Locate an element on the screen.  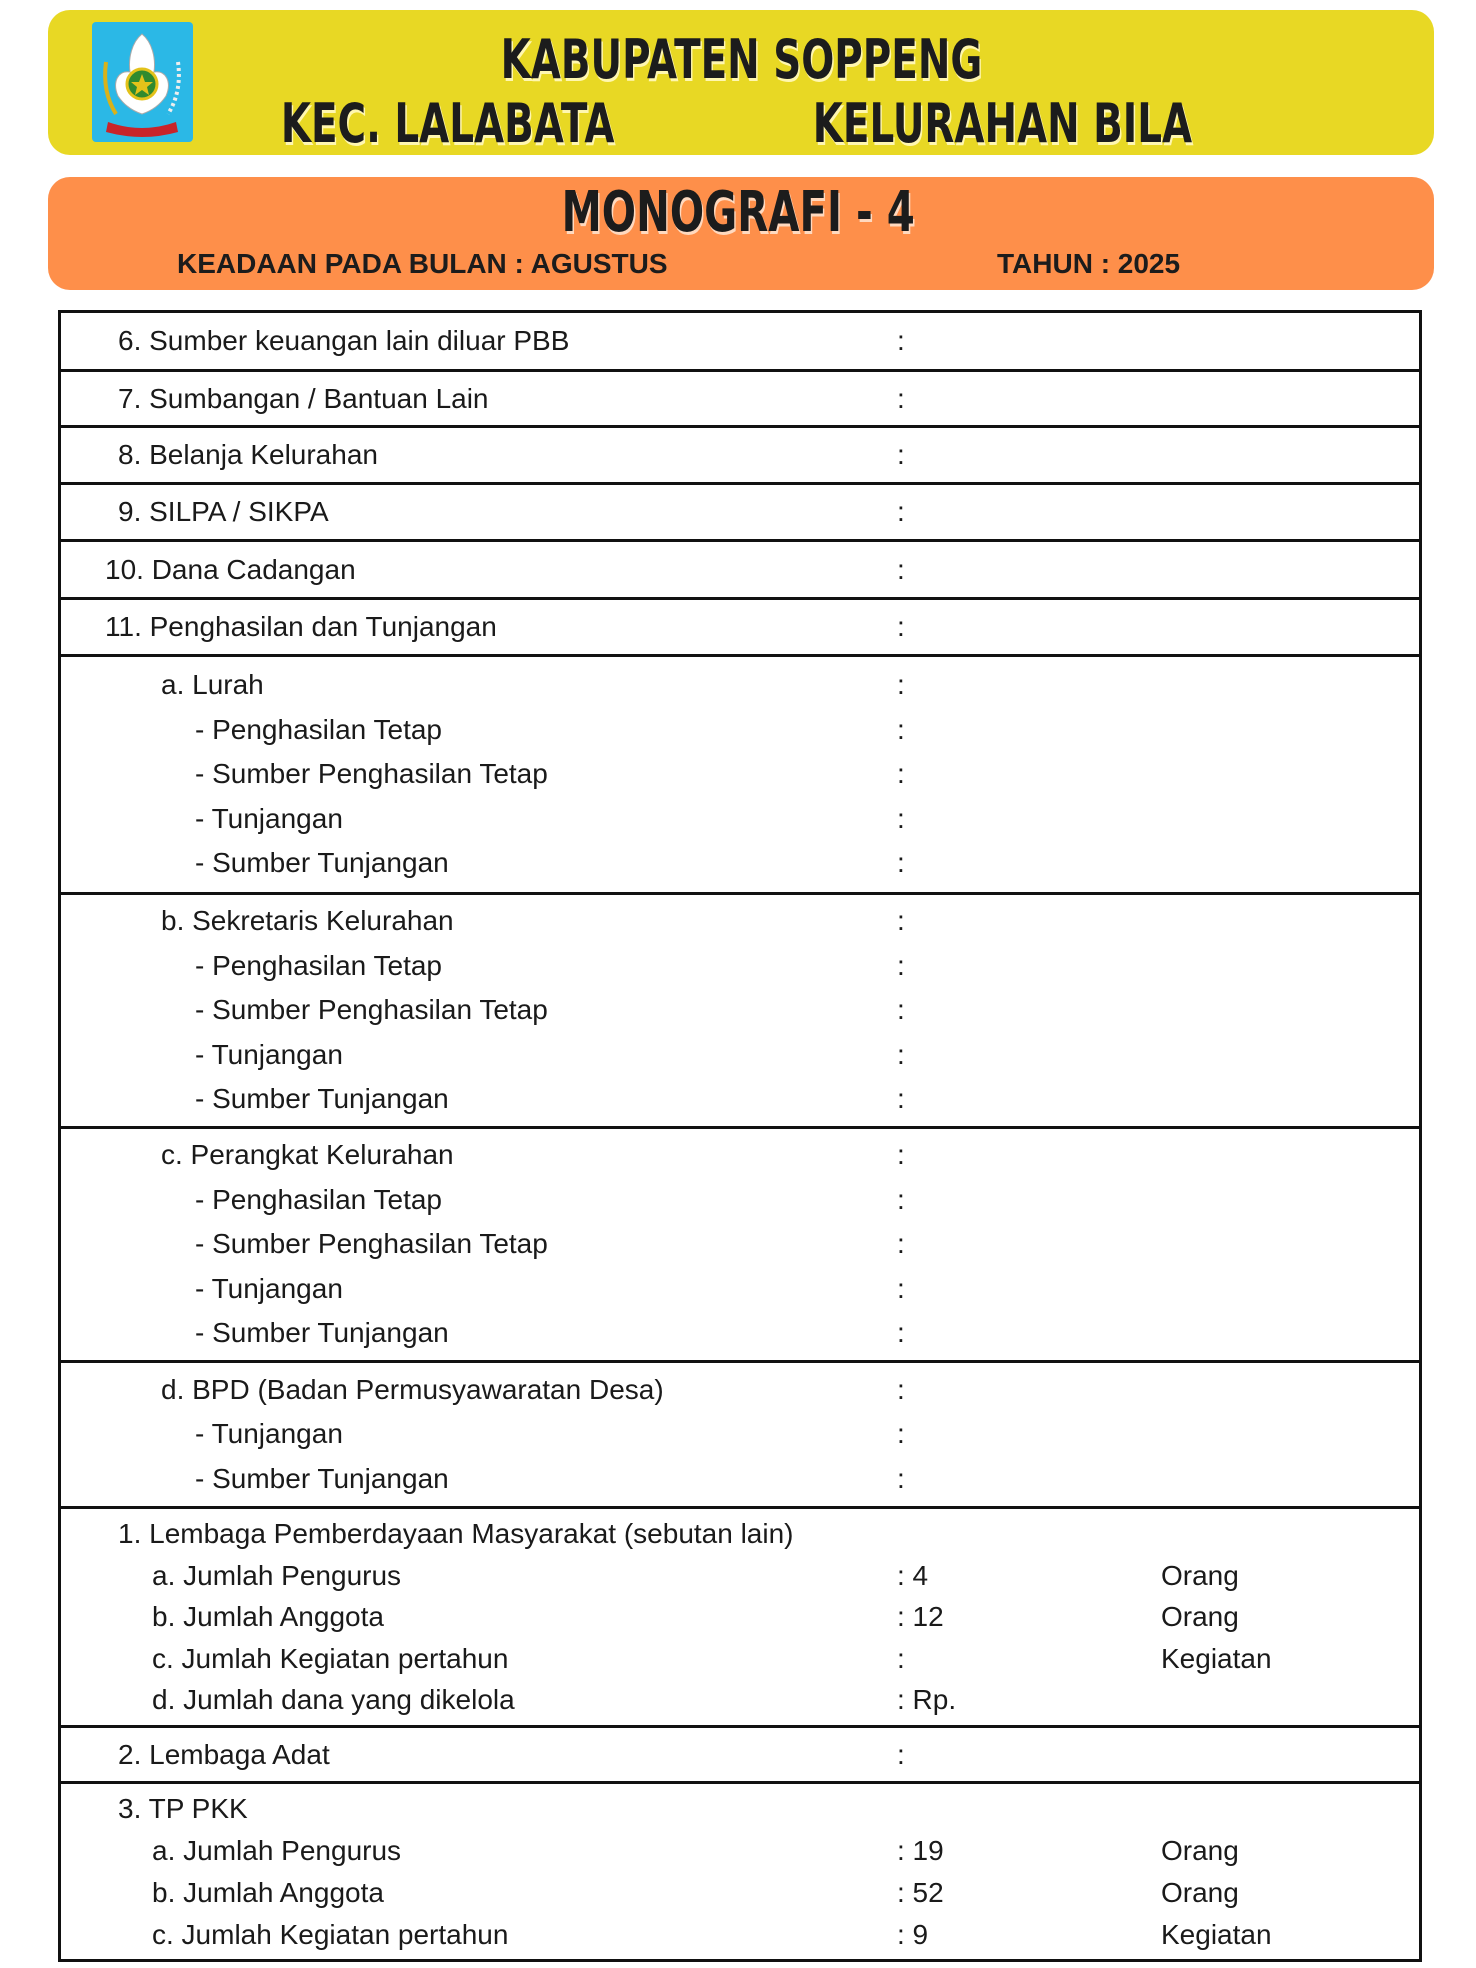
table-row: 2. Lembaga Adat: is located at coordinates (740, 1756).